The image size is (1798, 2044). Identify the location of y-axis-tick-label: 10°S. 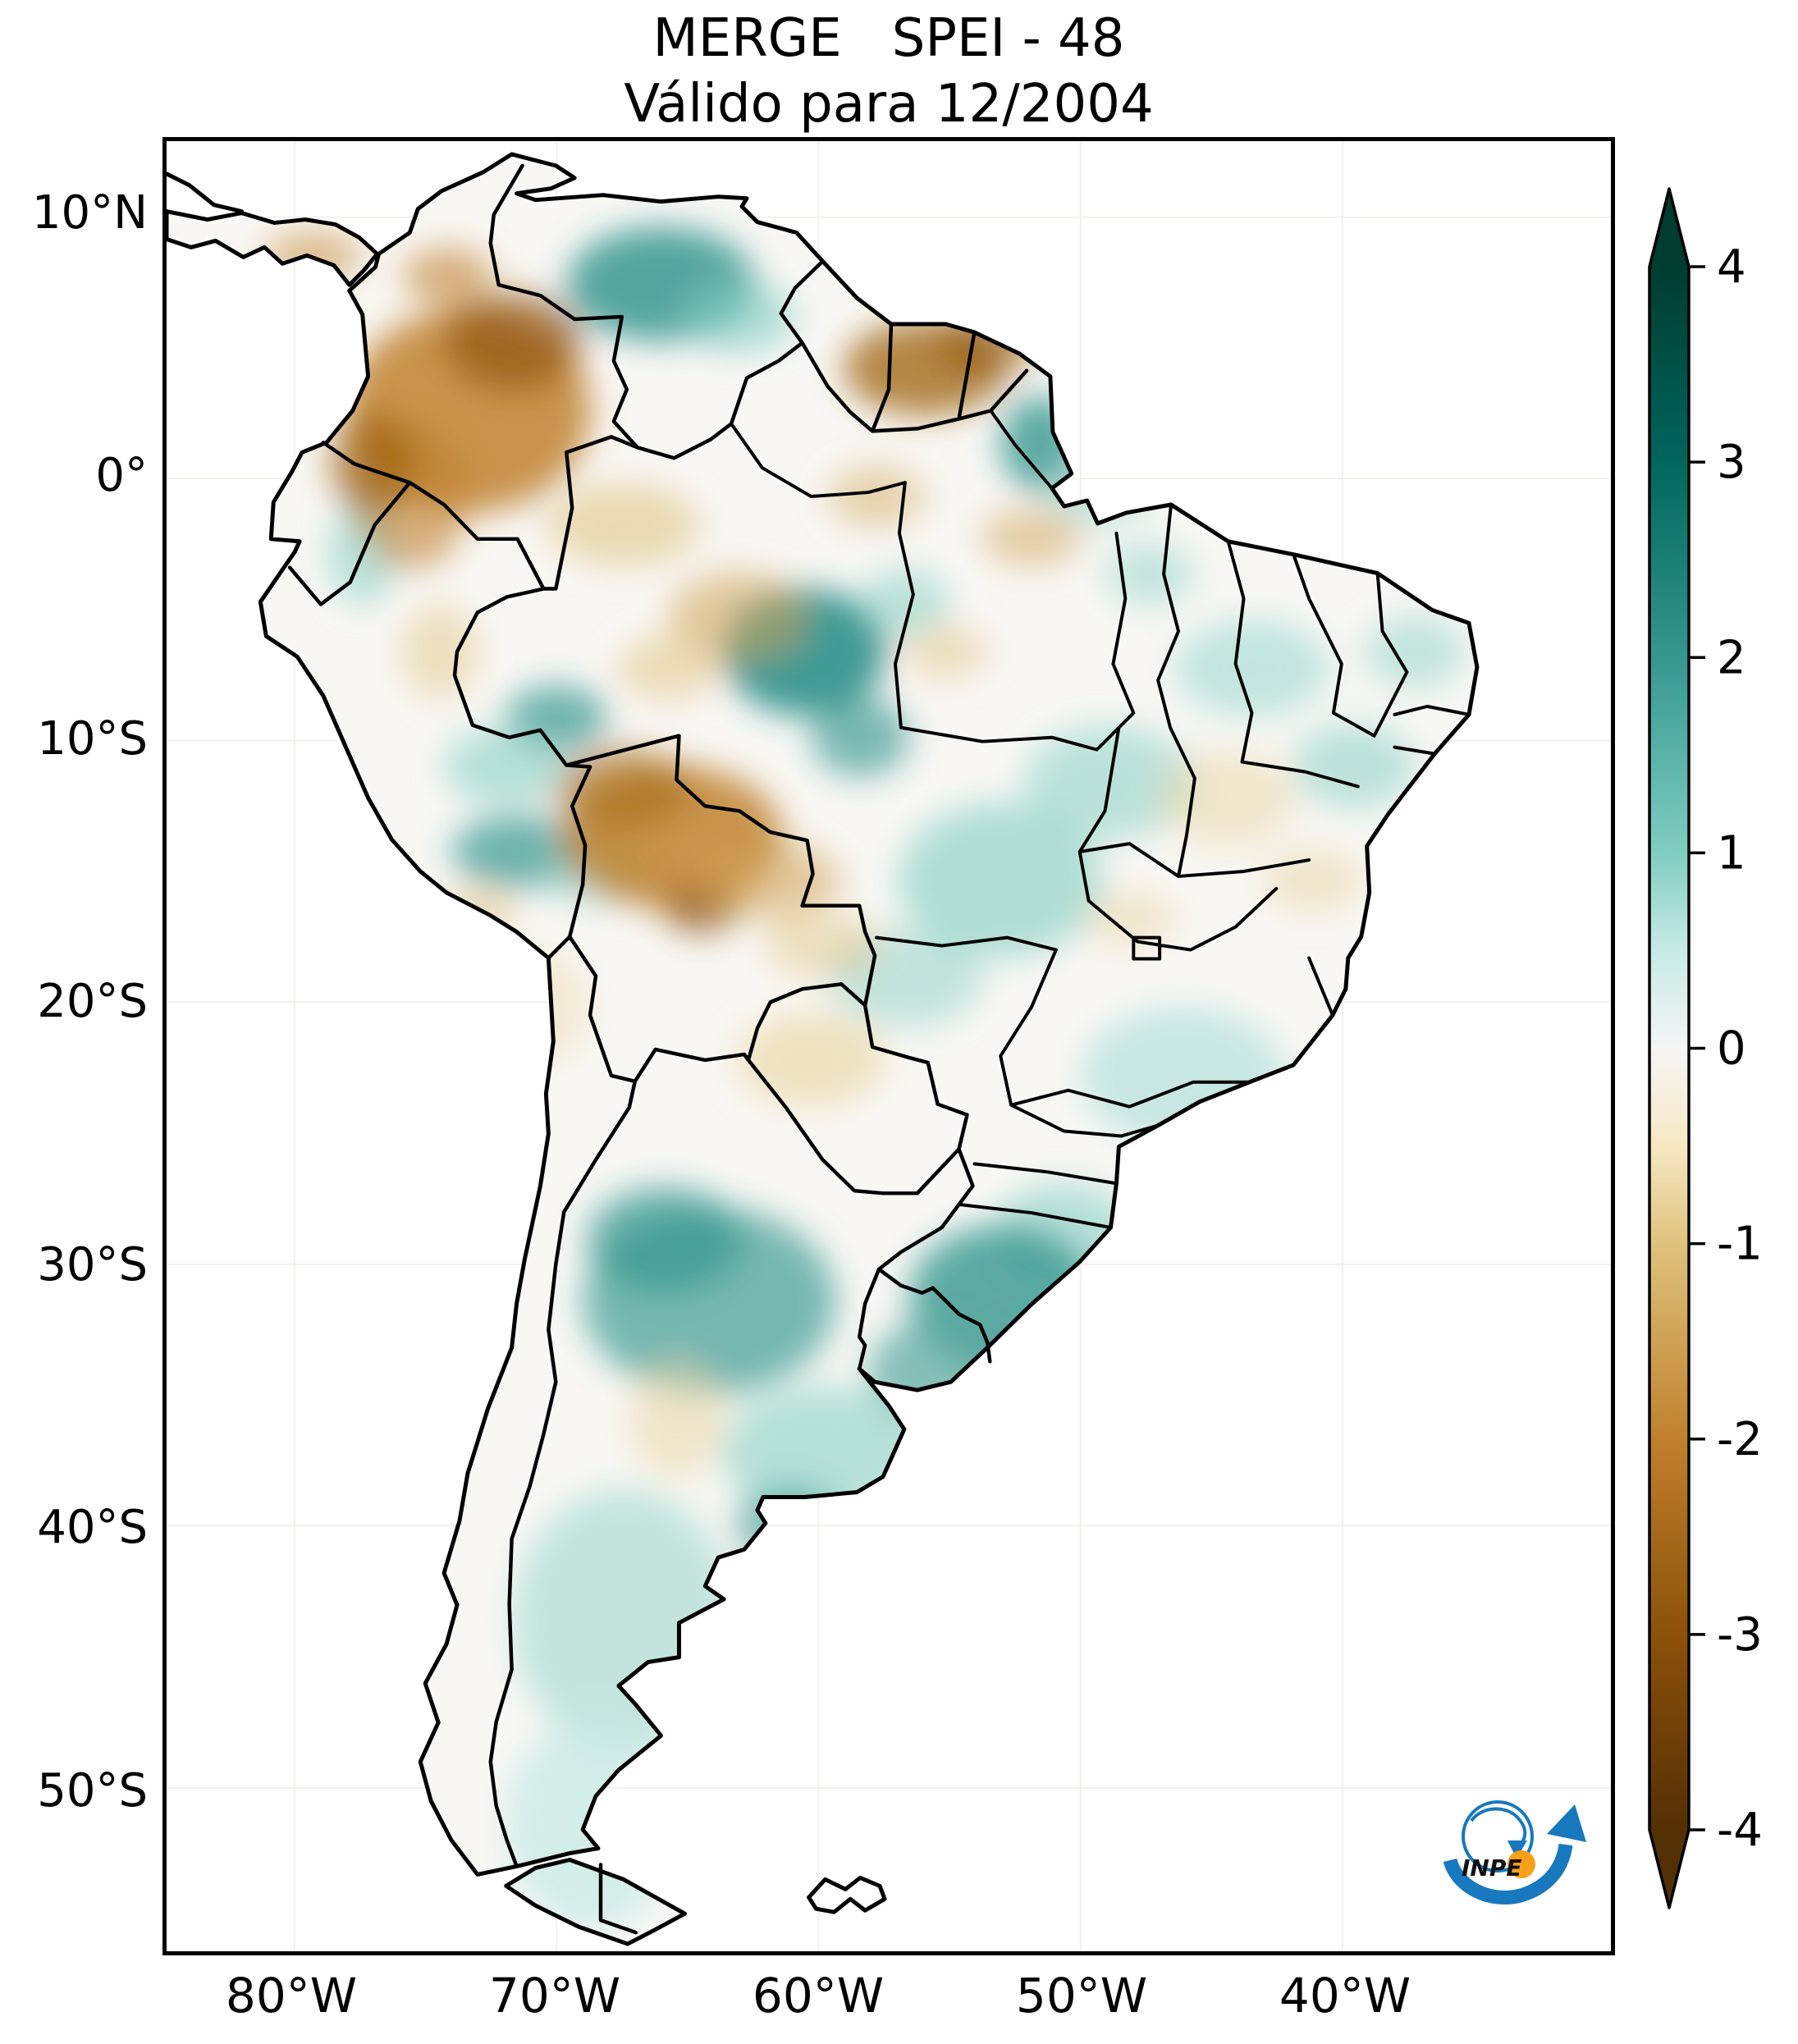
(92, 739).